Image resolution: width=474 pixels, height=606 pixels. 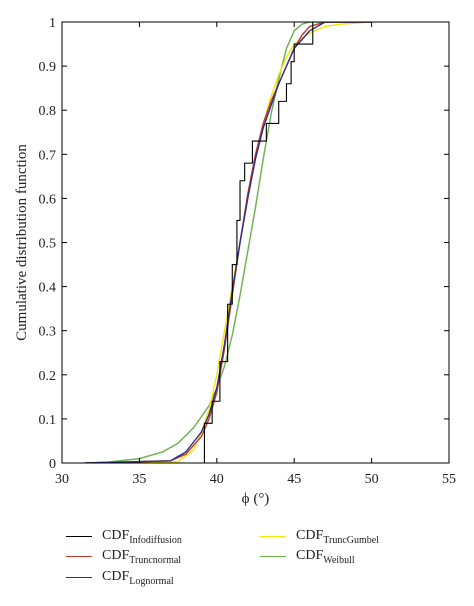 What do you see at coordinates (48, 199) in the screenshot?
I see `y-tick-label: 0.6` at bounding box center [48, 199].